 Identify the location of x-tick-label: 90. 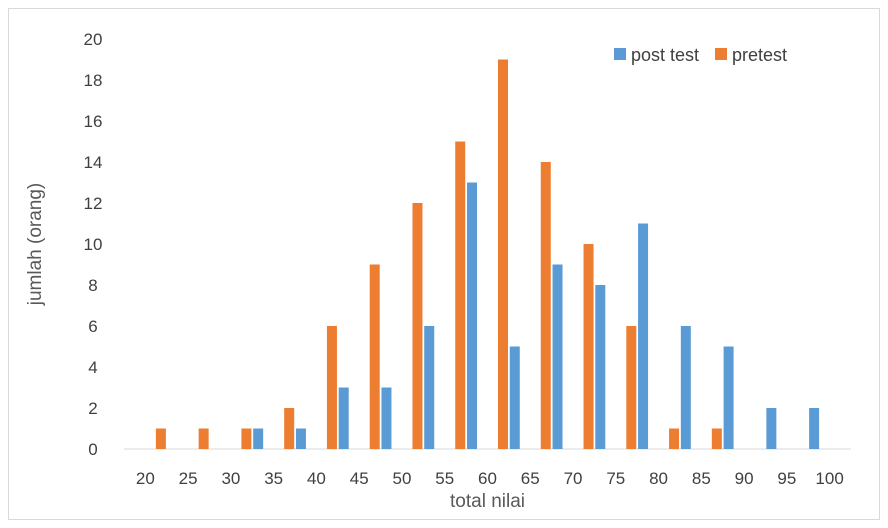
(744, 478).